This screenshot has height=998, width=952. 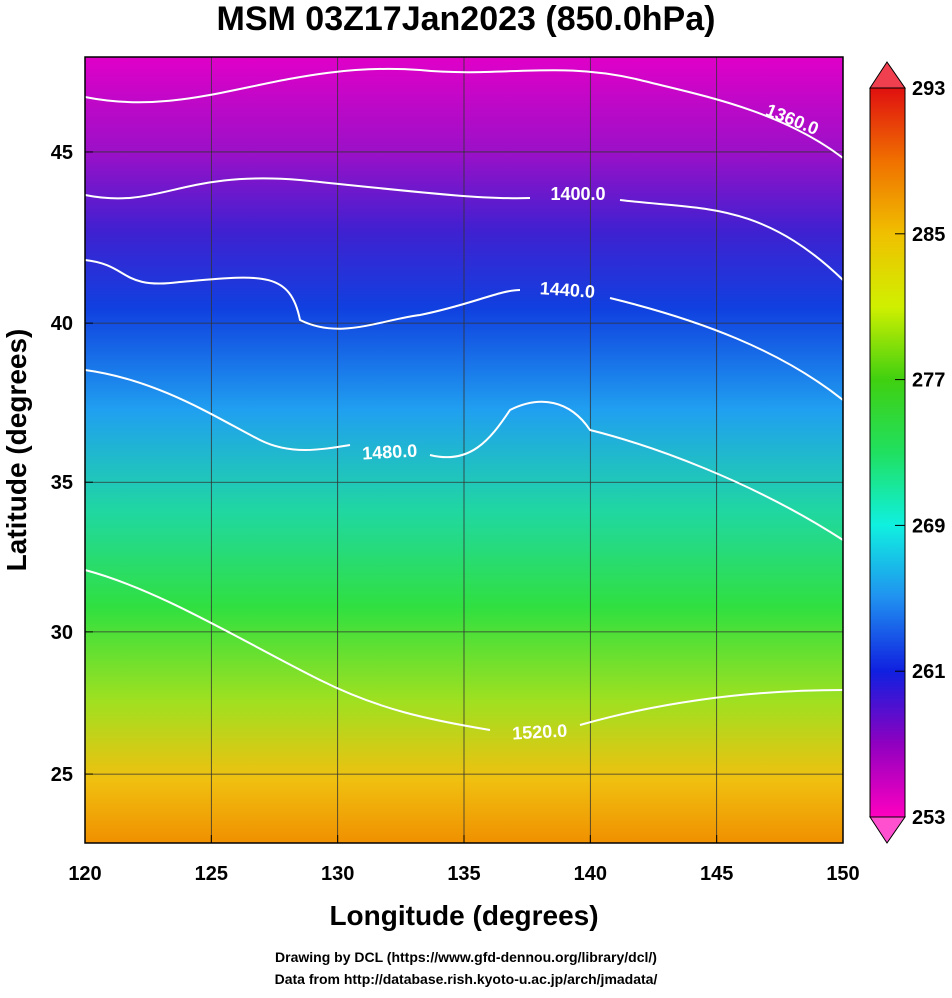 I want to click on colorbar-tick-label: 277, so click(x=928, y=381).